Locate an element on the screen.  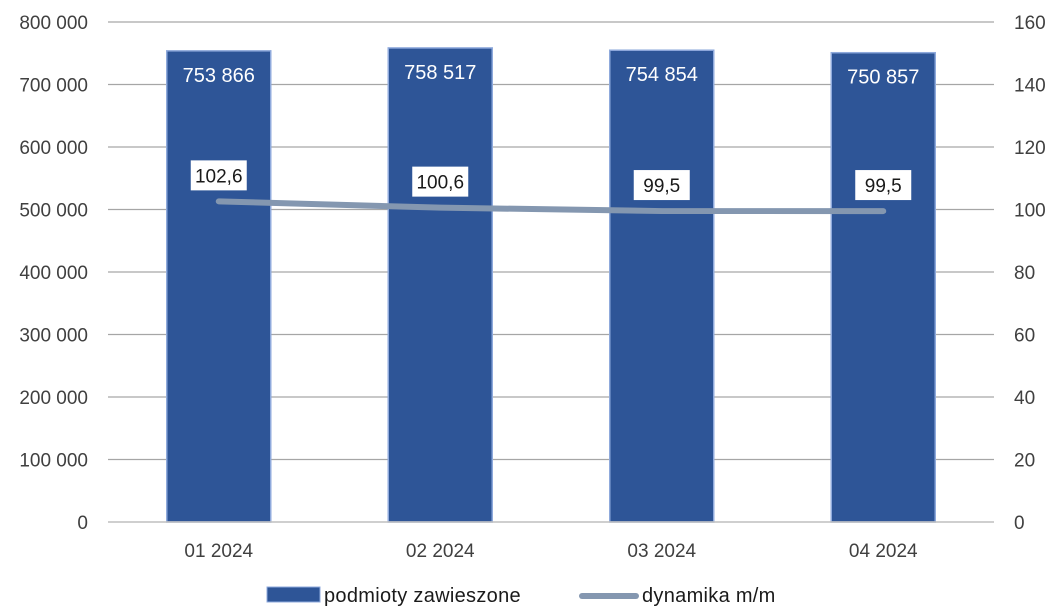
x-tick-label: 01 2024 is located at coordinates (218, 551).